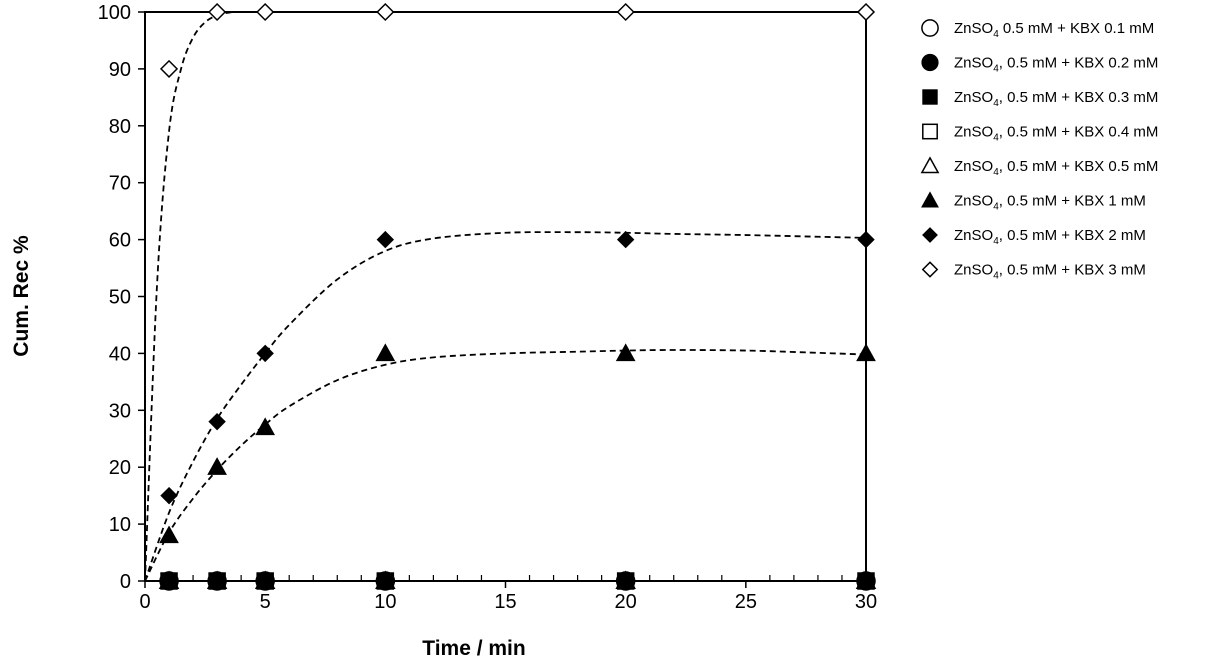 This screenshot has width=1217, height=664. Describe the element at coordinates (120, 468) in the screenshot. I see `y-tick-label: 20` at that location.